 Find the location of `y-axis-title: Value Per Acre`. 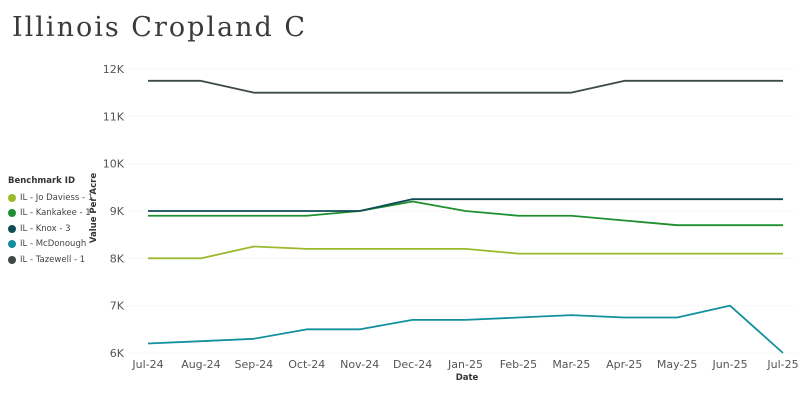

y-axis-title: Value Per Acre is located at coordinates (94, 208).